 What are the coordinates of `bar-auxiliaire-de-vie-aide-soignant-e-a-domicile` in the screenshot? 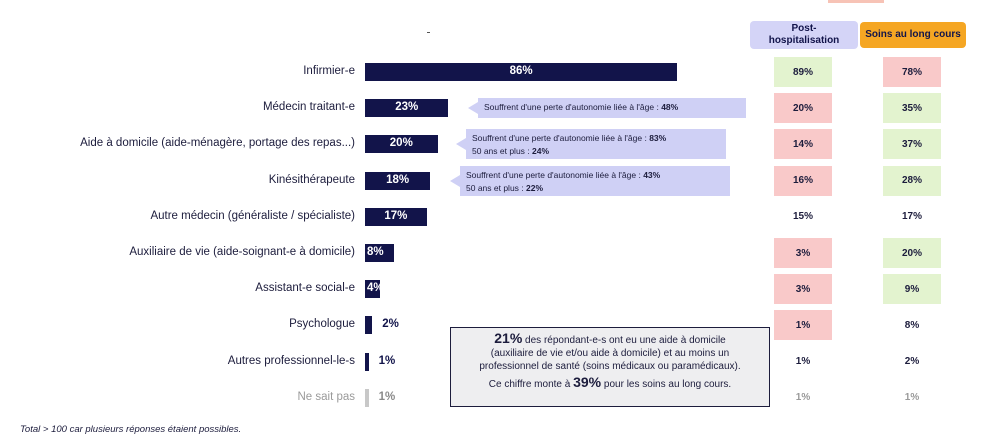 It's located at (380, 253).